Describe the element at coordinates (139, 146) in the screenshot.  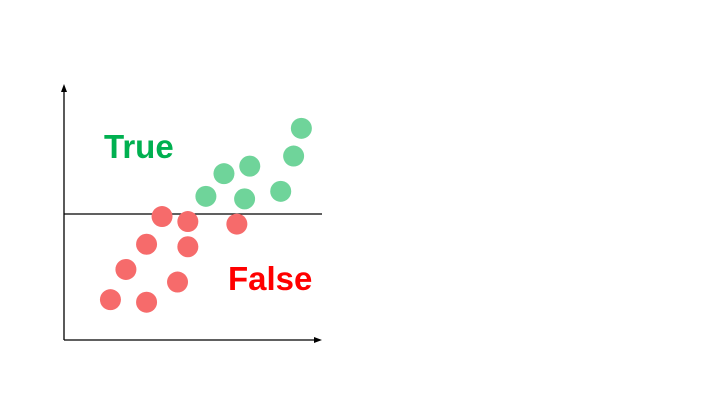
I see `true-region-label: True` at that location.